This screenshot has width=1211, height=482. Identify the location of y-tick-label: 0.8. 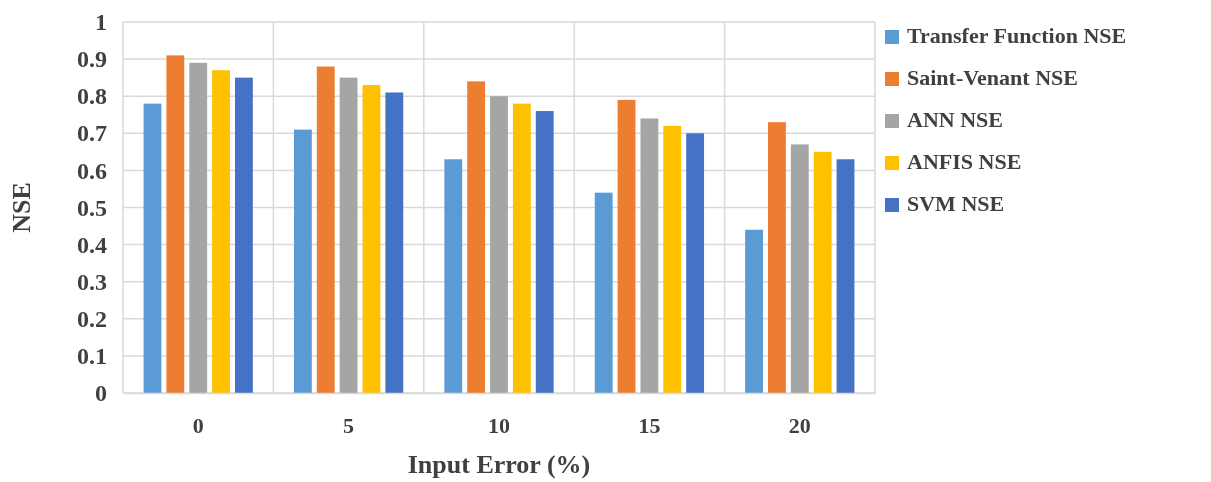
(92, 96).